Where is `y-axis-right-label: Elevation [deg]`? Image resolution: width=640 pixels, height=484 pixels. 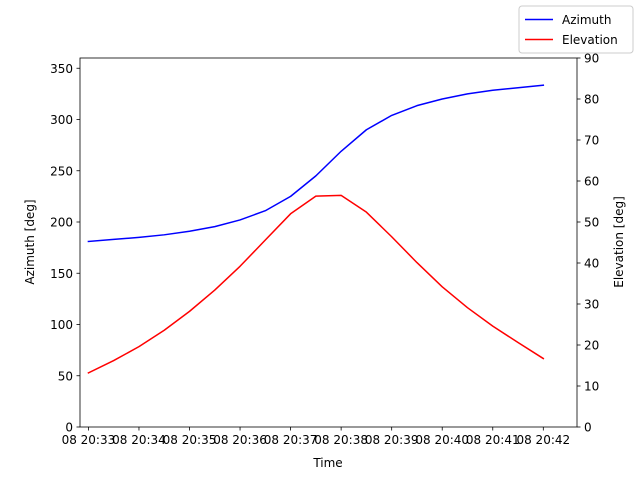
y-axis-right-label: Elevation [deg] is located at coordinates (619, 242).